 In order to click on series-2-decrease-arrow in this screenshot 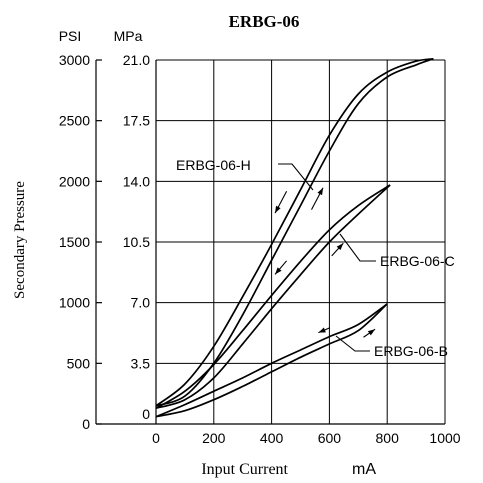, I will do `click(324, 330)`.